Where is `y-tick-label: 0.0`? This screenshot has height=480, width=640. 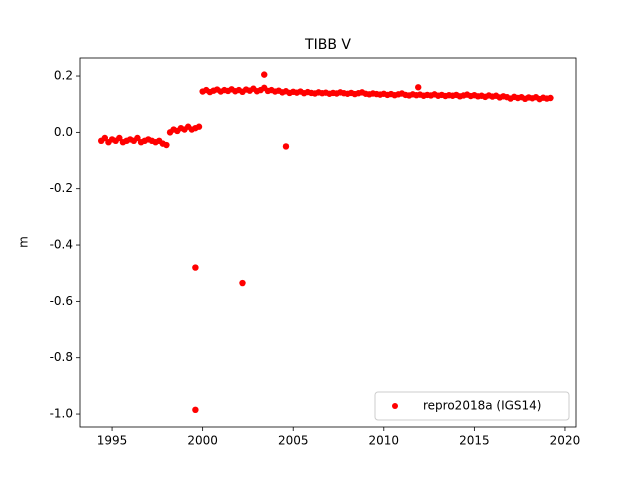 y-tick-label: 0.0 is located at coordinates (63, 132).